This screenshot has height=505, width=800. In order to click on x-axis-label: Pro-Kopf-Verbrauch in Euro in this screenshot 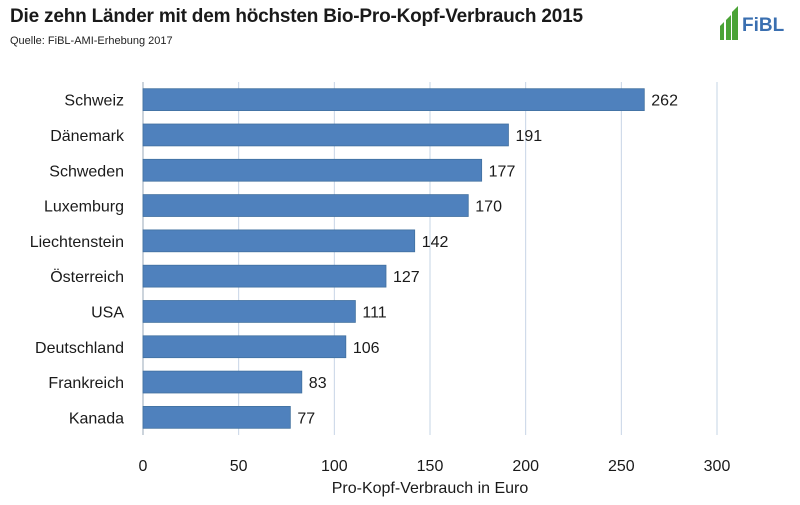, I will do `click(430, 488)`.